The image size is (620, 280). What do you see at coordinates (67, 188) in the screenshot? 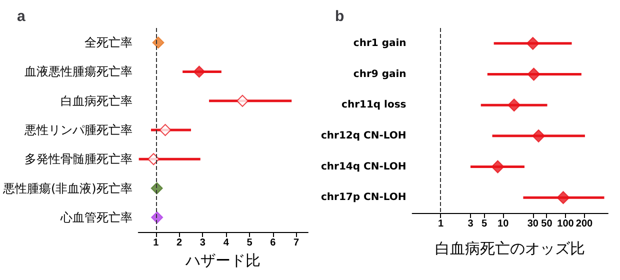
I see `y-tick-label: 悪性腫瘍(非血液)死亡率` at bounding box center [67, 188].